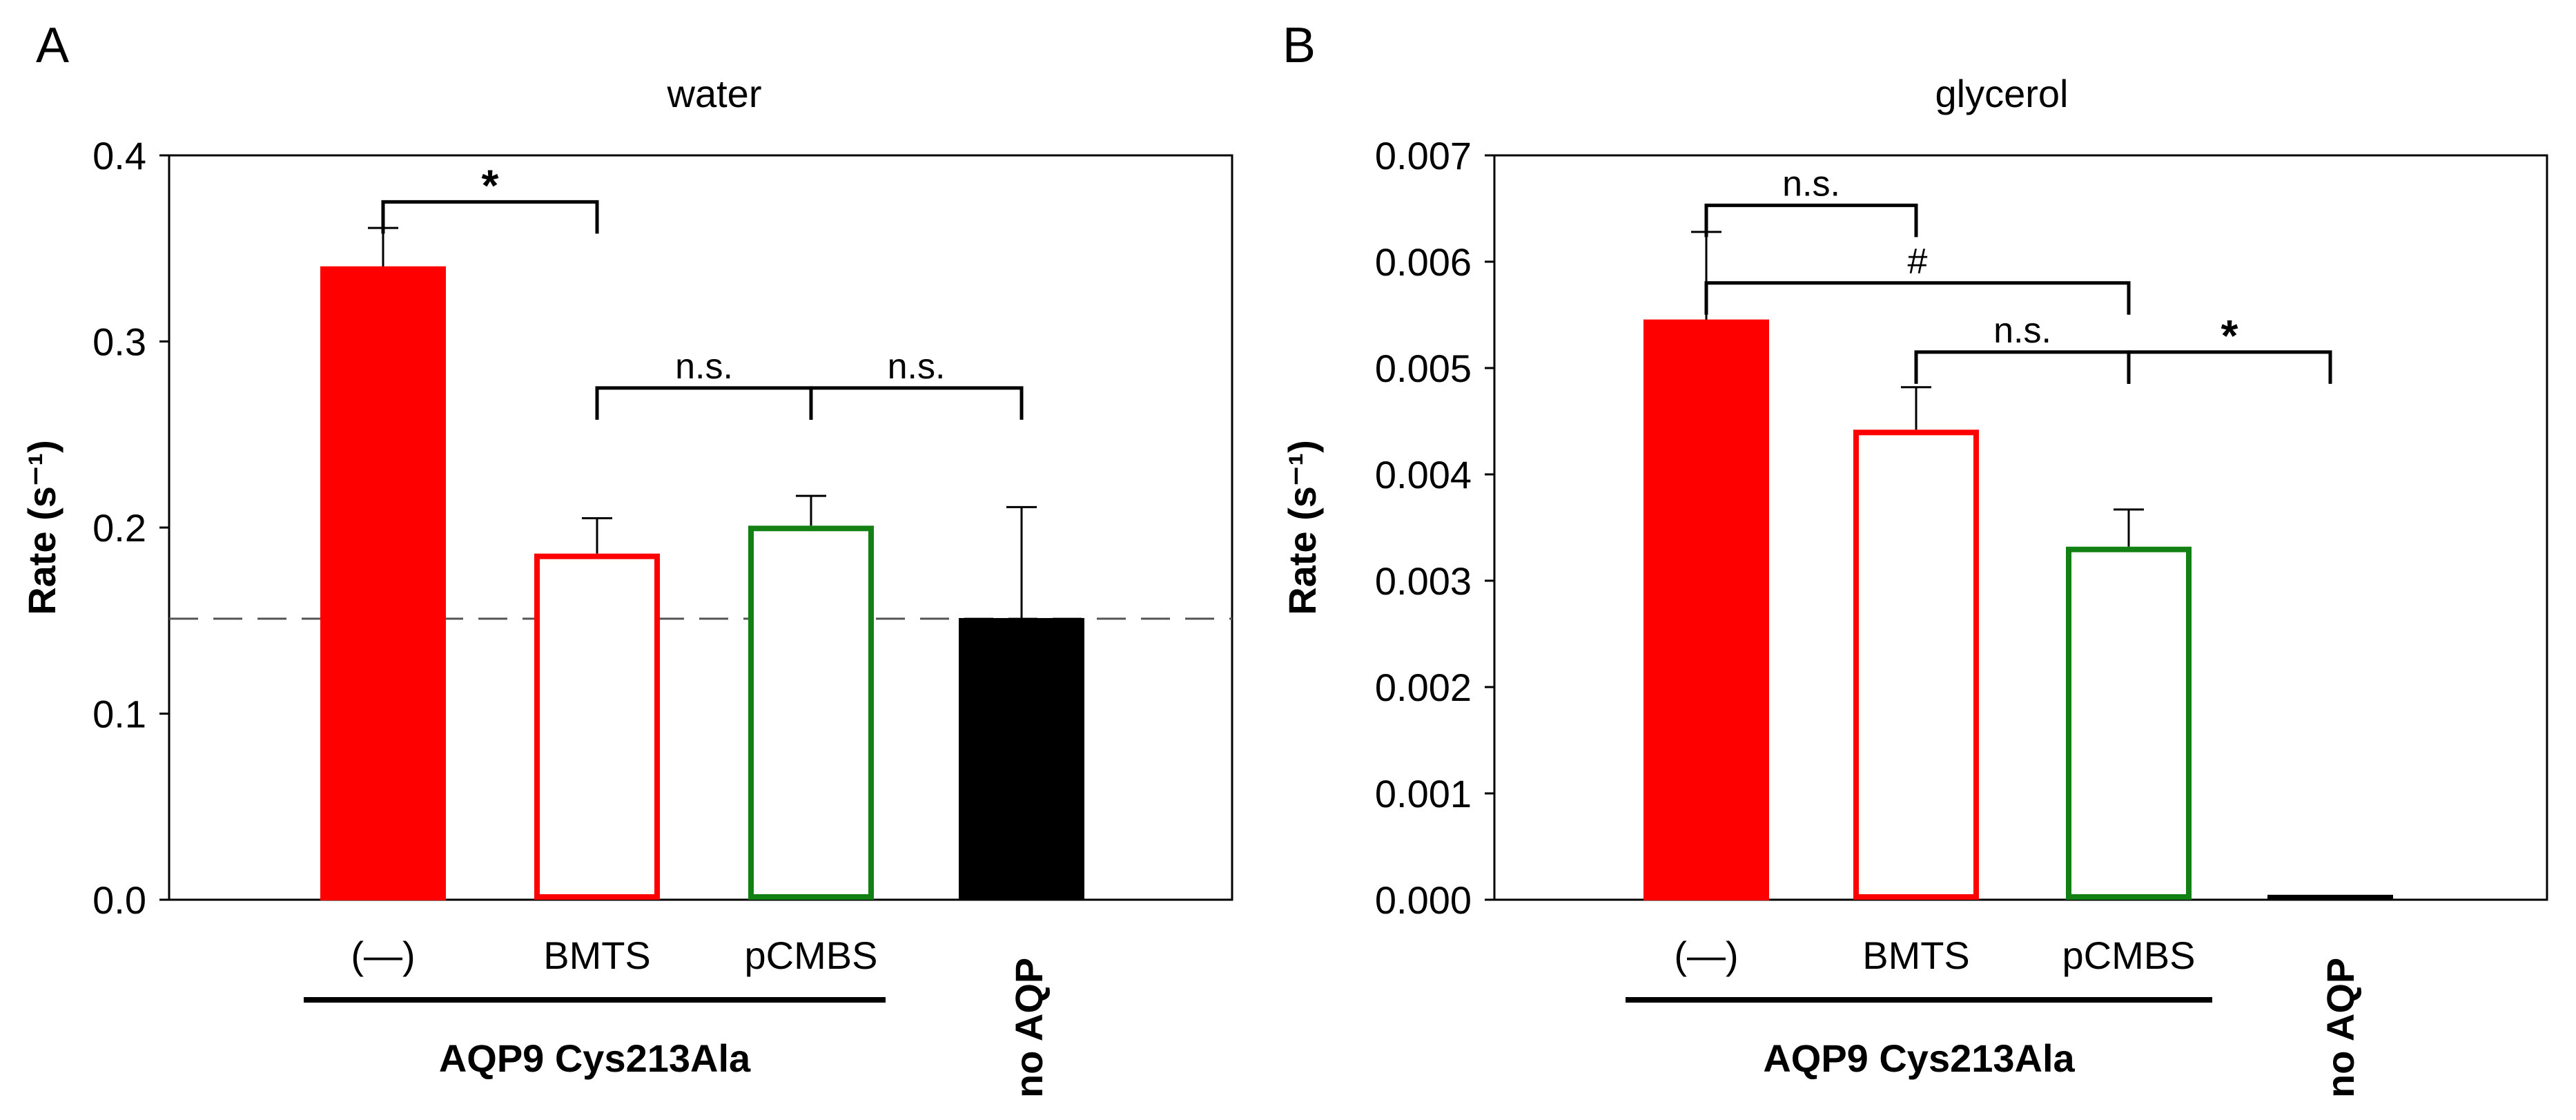  Describe the element at coordinates (119, 900) in the screenshot. I see `y-tick-label: 0.0` at that location.